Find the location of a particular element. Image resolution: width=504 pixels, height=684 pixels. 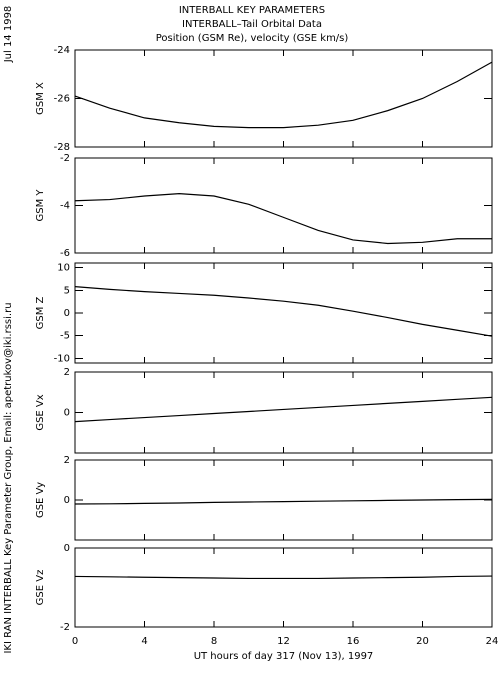

x-tick-label: 16 is located at coordinates (353, 641).